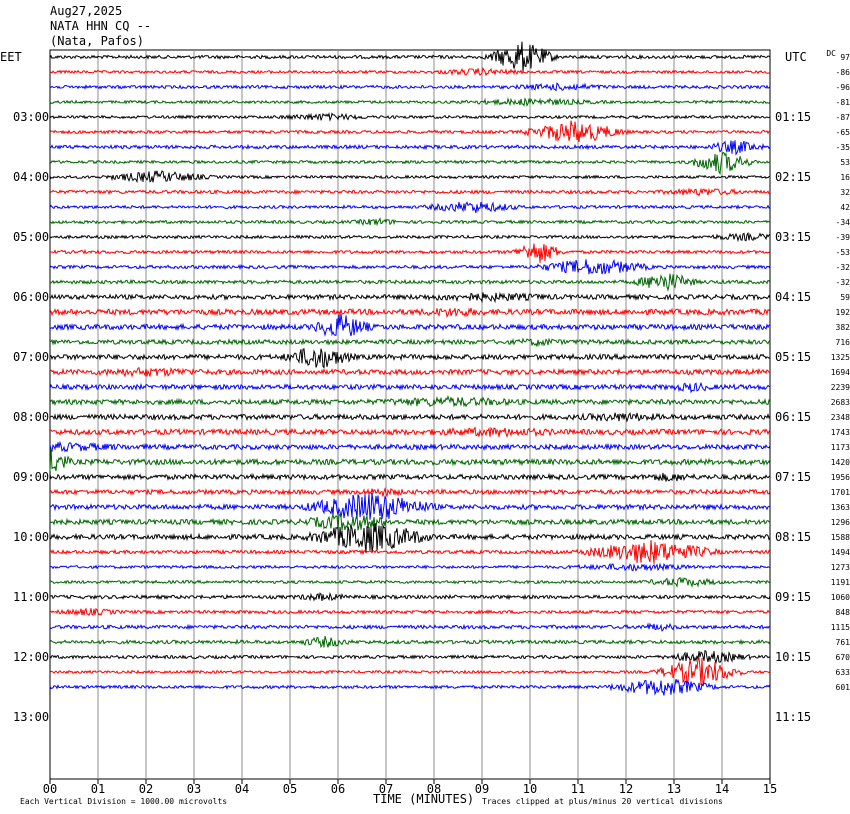 Image resolution: width=850 pixels, height=814 pixels. I want to click on dc-offset-label: 1701, so click(840, 492).